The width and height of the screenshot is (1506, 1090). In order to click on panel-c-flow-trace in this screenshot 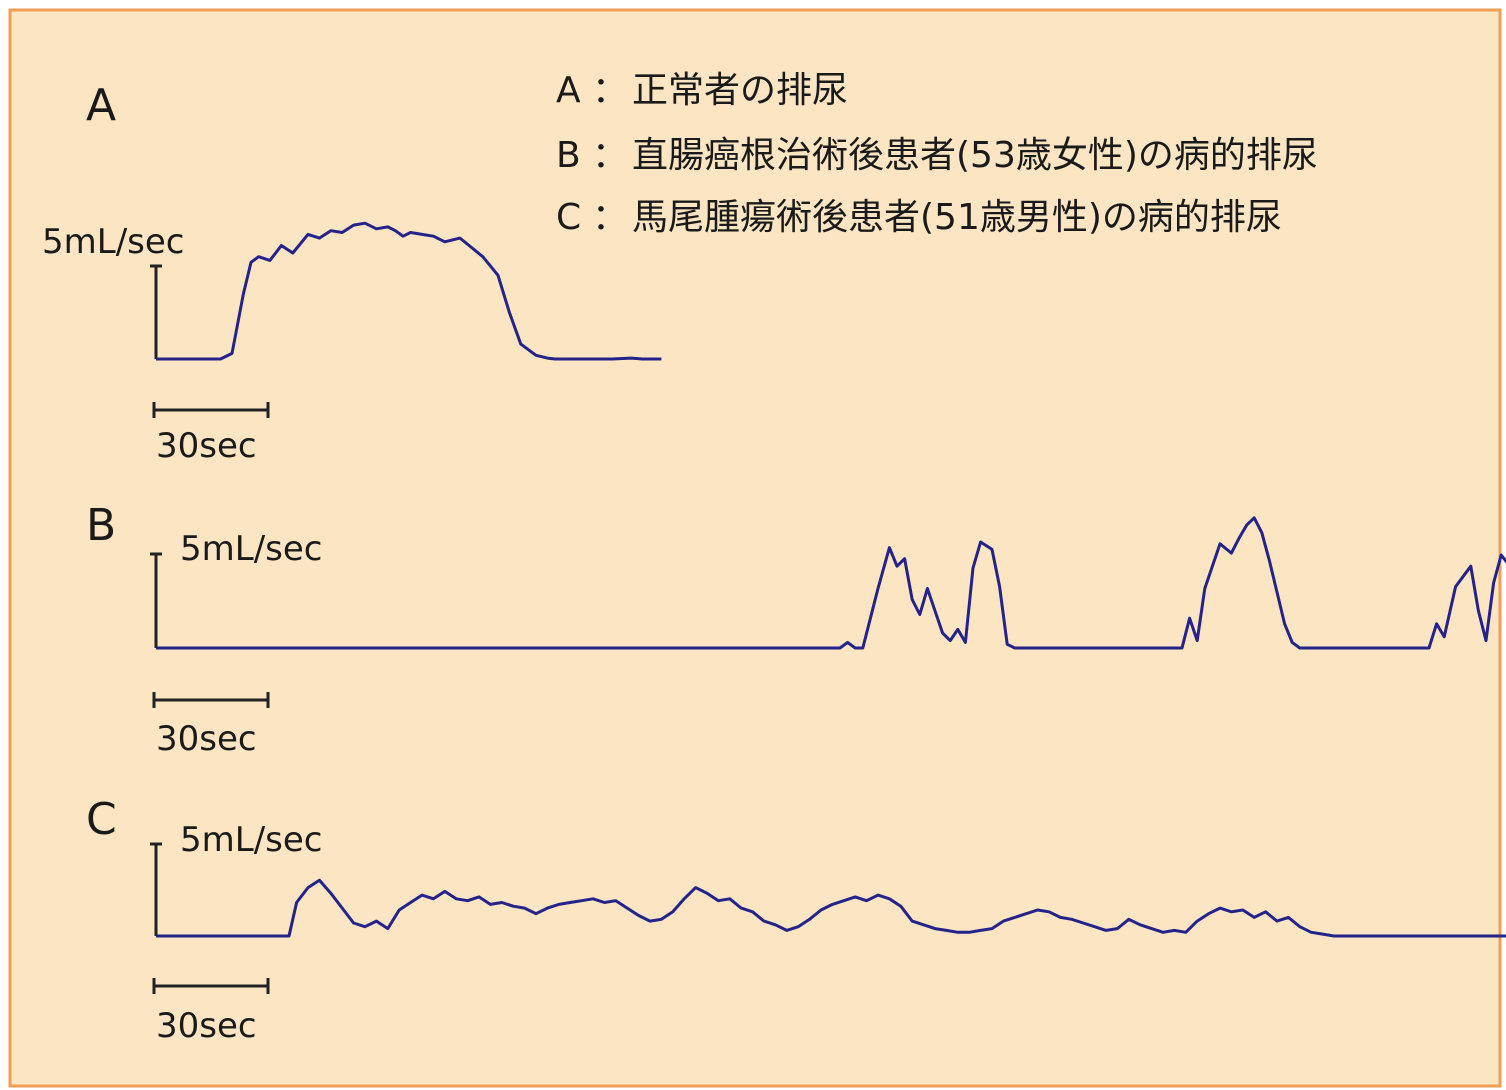, I will do `click(831, 908)`.